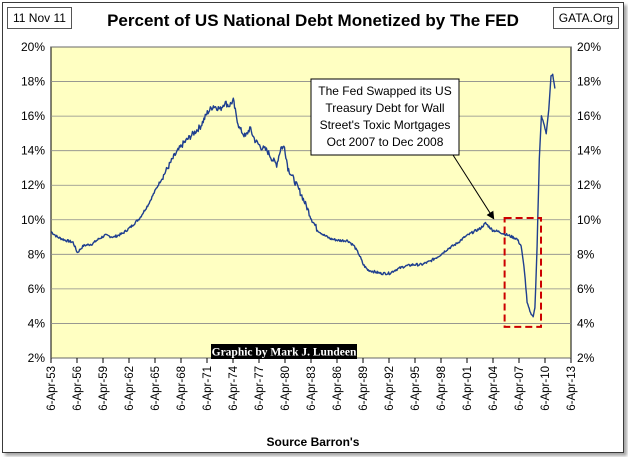 Image resolution: width=628 pixels, height=457 pixels. I want to click on x-tick-label: 6-Apr-95, so click(416, 388).